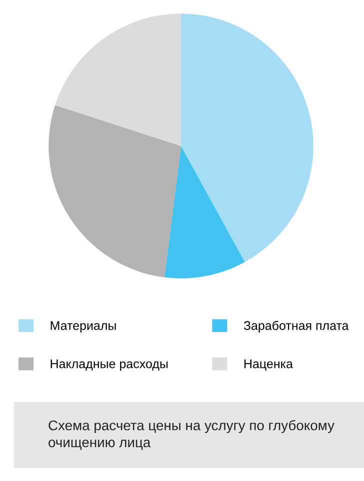  What do you see at coordinates (191, 435) in the screenshot?
I see `text: Схема расчета цены на услугу по глубокому очищению лица` at bounding box center [191, 435].